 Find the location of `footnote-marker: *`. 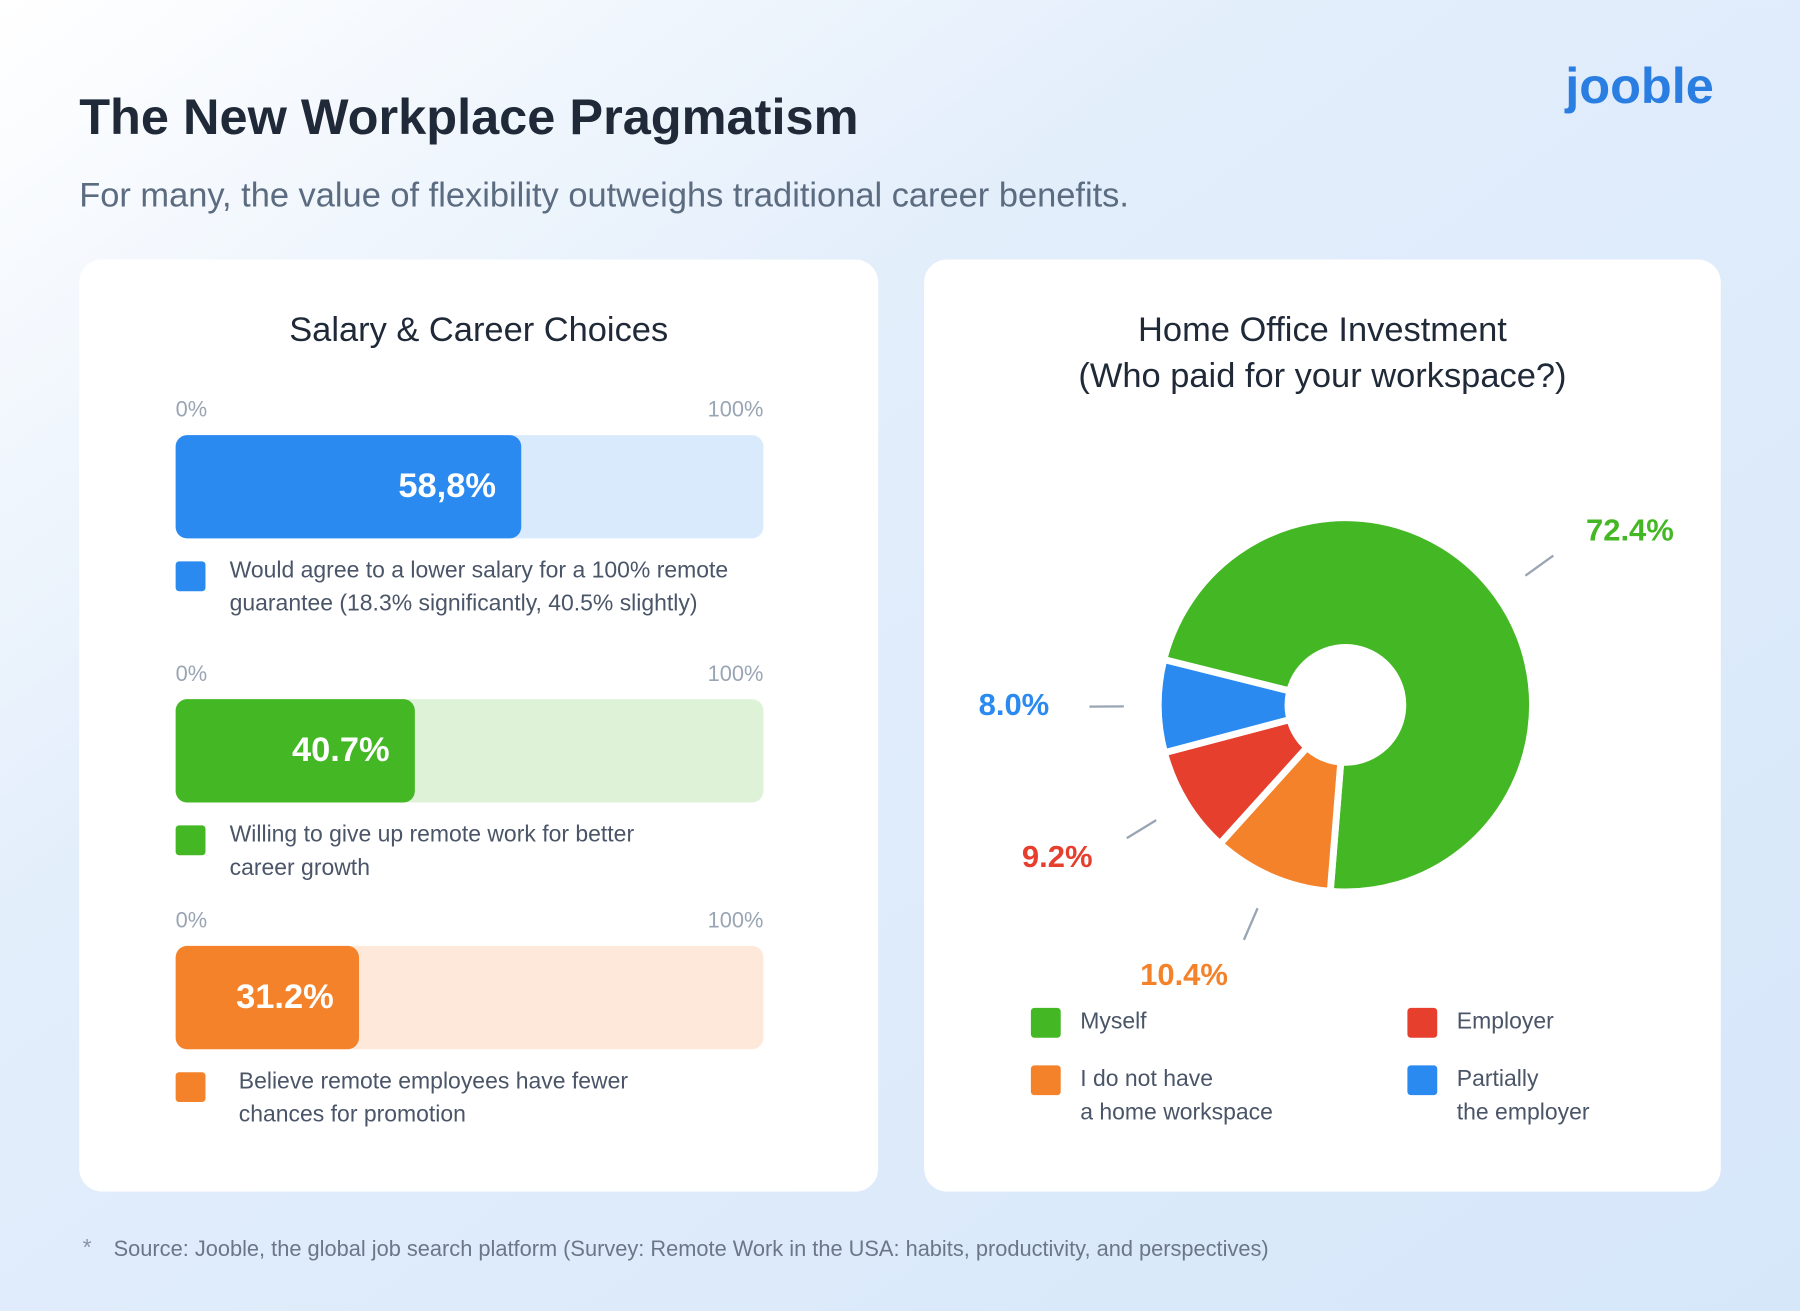

footnote-marker: * is located at coordinates (87, 1247).